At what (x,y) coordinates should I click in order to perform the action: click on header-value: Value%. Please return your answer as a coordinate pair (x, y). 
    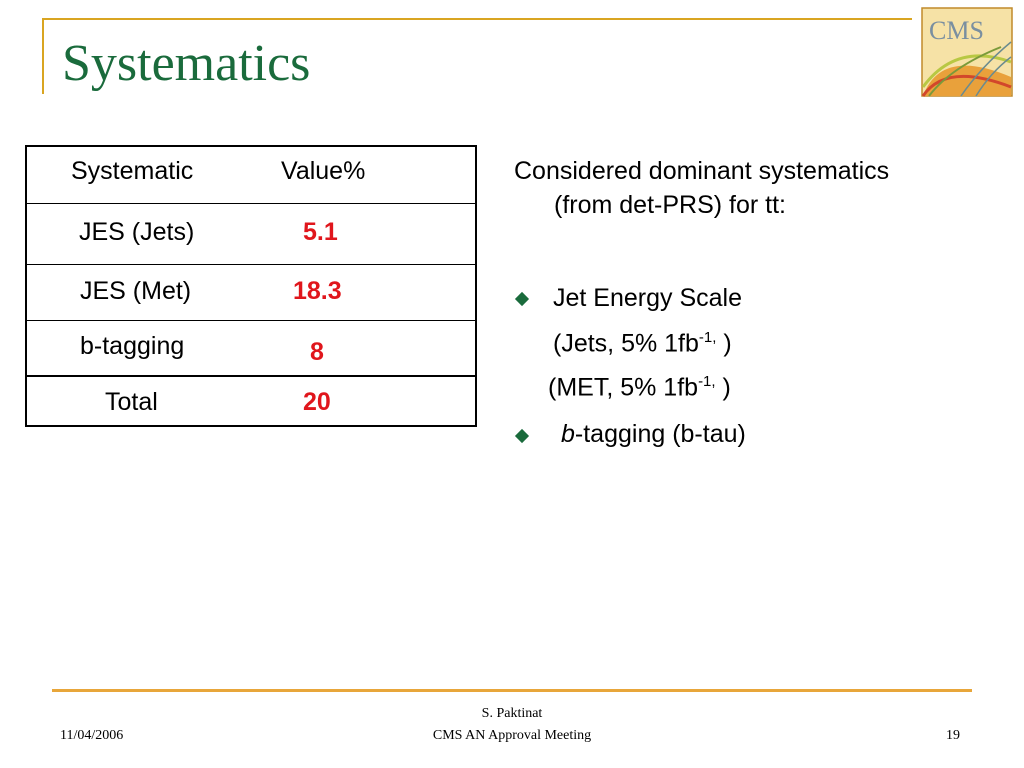
    Looking at the image, I should click on (323, 171).